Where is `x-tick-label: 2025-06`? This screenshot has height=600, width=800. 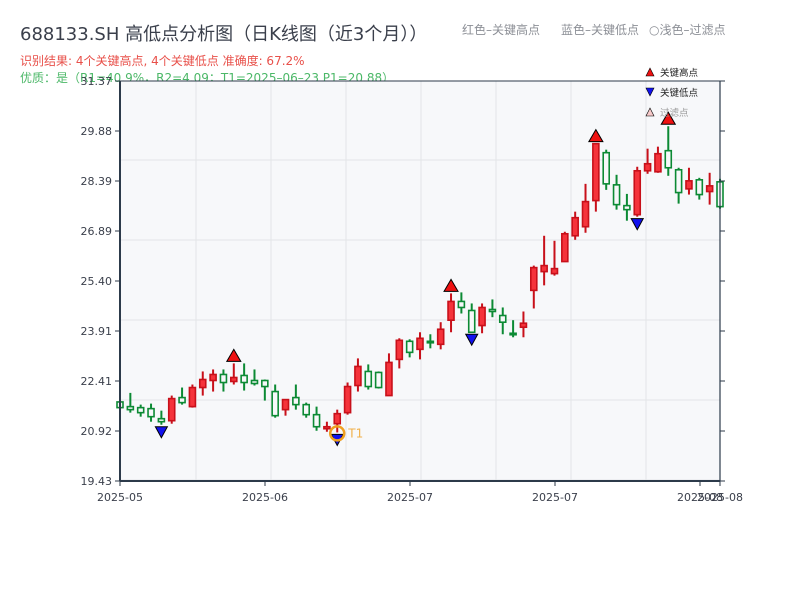 x-tick-label: 2025-06 is located at coordinates (265, 497).